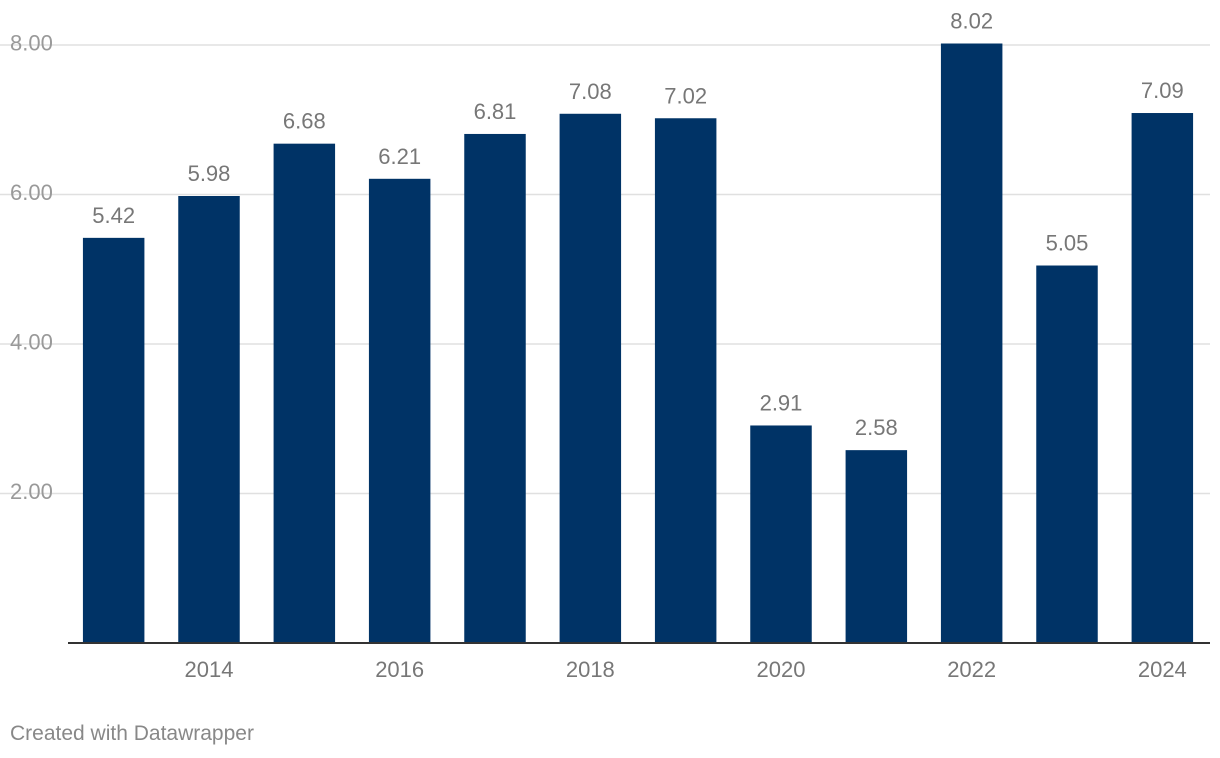 The width and height of the screenshot is (1220, 758). Describe the element at coordinates (31, 42) in the screenshot. I see `y-tick-label: 8.00` at that location.